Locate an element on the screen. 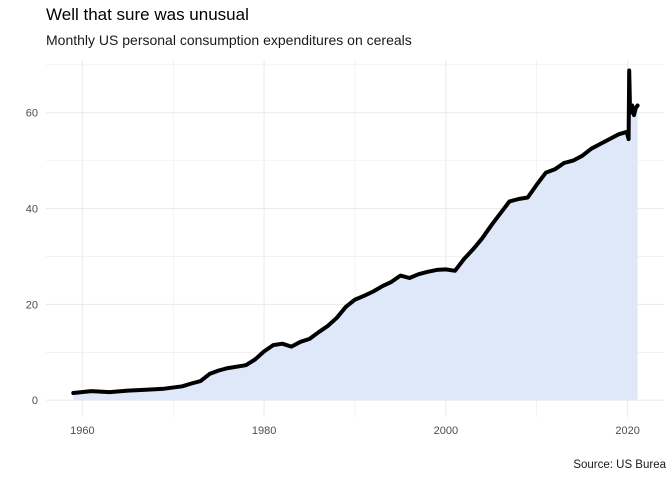 The height and width of the screenshot is (480, 672). x-tick-label: 1980 is located at coordinates (264, 431).